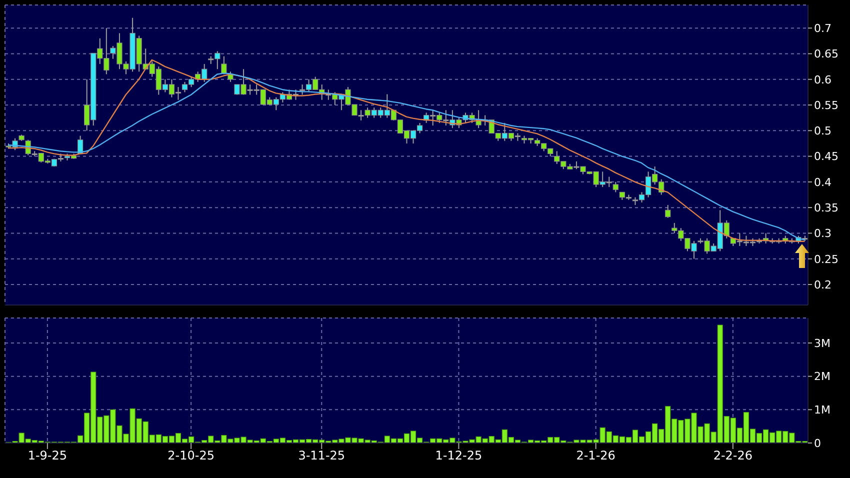 The width and height of the screenshot is (850, 478). Describe the element at coordinates (822, 343) in the screenshot. I see `y-tick-label: 3M` at that location.